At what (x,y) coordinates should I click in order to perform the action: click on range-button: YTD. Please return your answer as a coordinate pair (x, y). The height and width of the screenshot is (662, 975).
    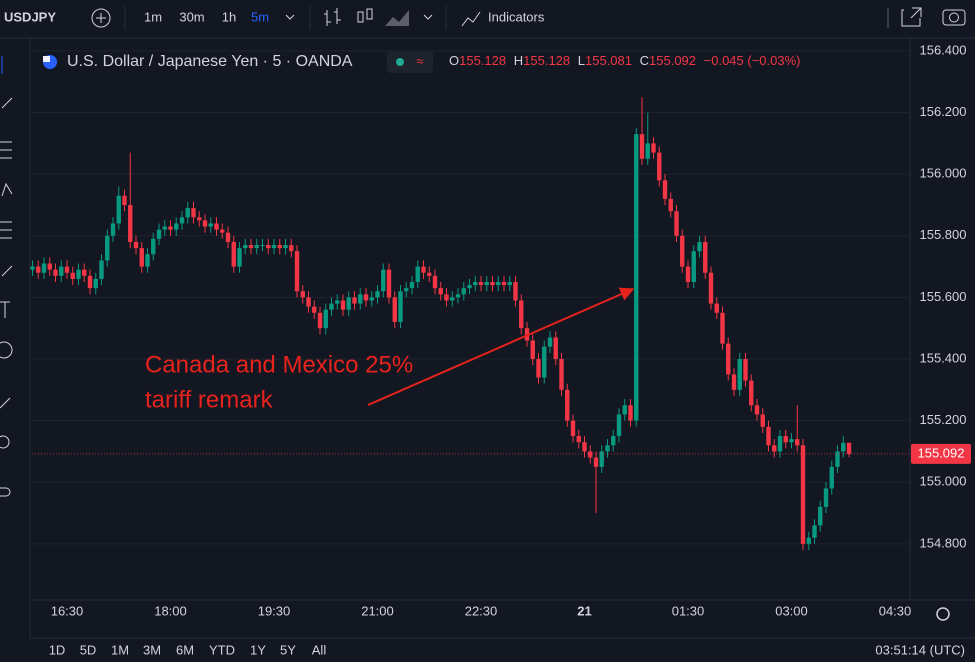
    Looking at the image, I should click on (222, 649).